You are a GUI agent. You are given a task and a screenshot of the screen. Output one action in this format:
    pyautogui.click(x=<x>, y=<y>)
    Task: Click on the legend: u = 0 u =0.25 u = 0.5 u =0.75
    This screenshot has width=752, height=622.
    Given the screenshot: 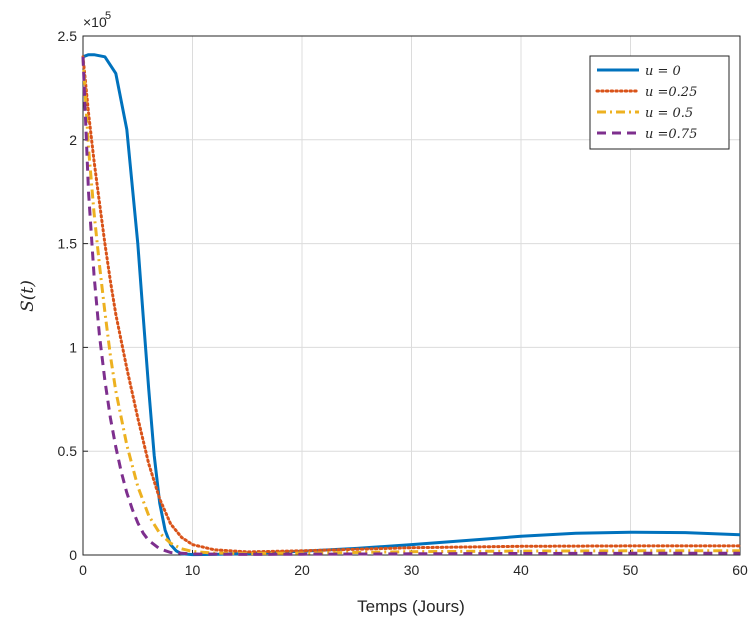 What is the action you would take?
    pyautogui.click(x=659, y=102)
    